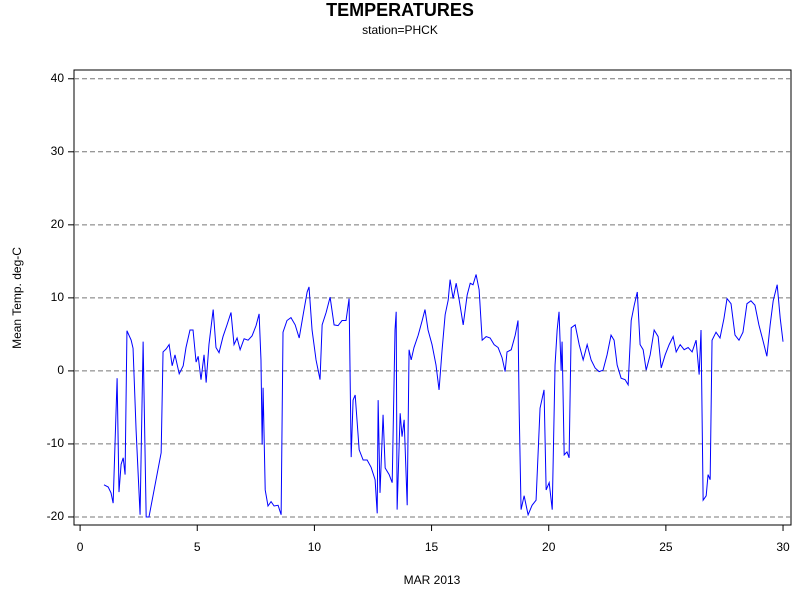  What do you see at coordinates (56, 516) in the screenshot?
I see `y-tick-label: -20` at bounding box center [56, 516].